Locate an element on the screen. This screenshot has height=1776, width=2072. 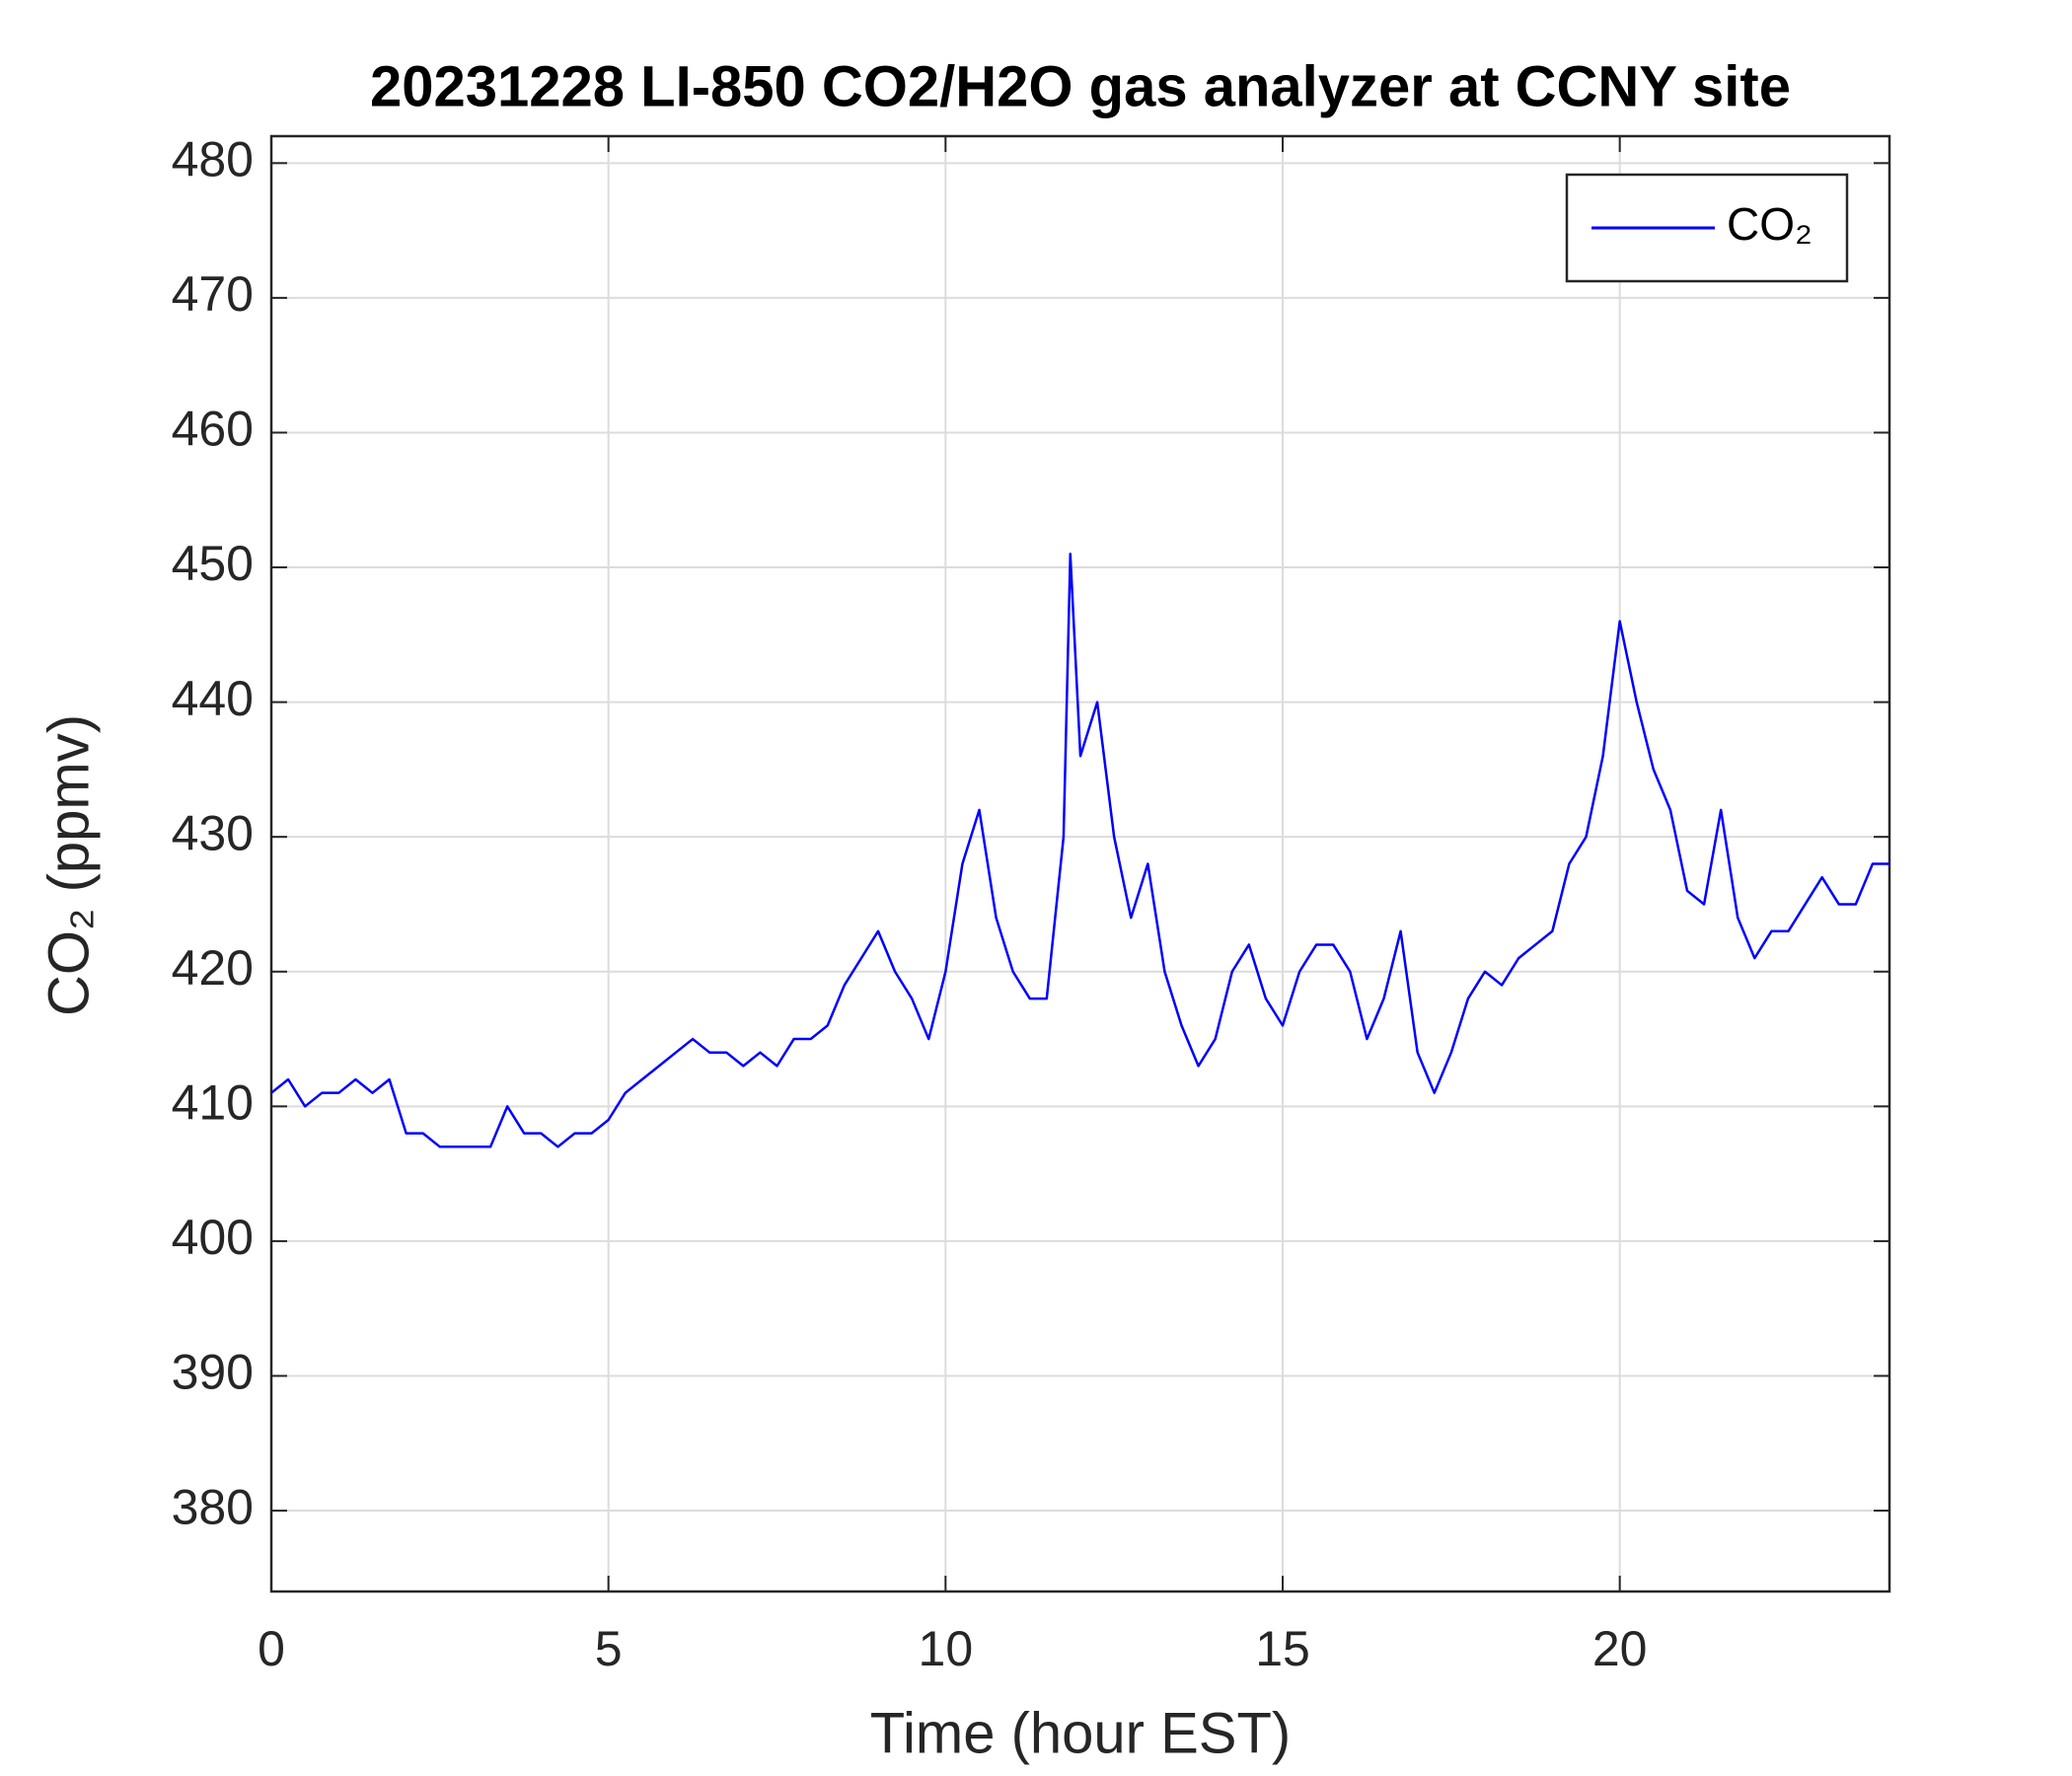
y-tick-label: 470 is located at coordinates (213, 294).